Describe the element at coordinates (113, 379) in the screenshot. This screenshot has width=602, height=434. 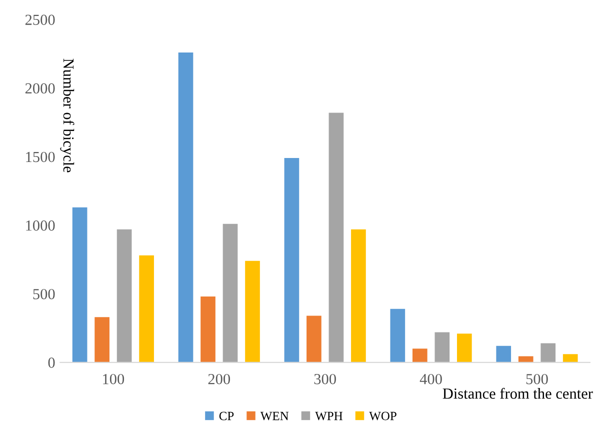
I see `x-tick-label: 100` at that location.